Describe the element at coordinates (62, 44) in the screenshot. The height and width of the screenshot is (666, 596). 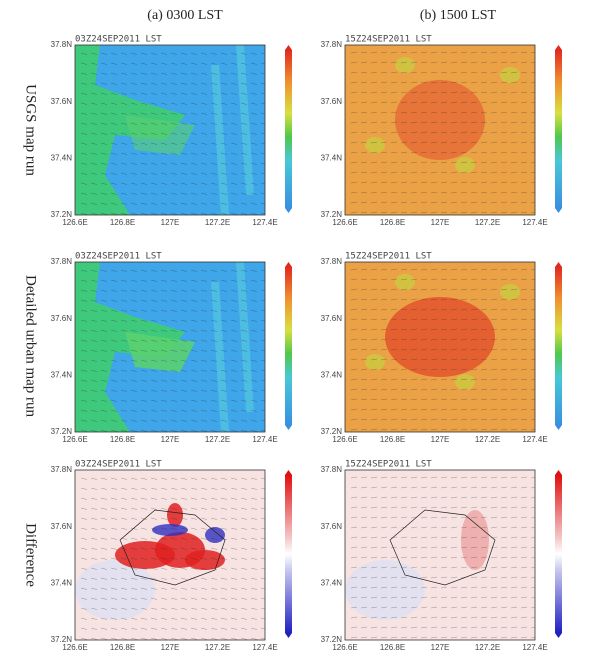
I see `y-tick-label: 37.8N` at that location.